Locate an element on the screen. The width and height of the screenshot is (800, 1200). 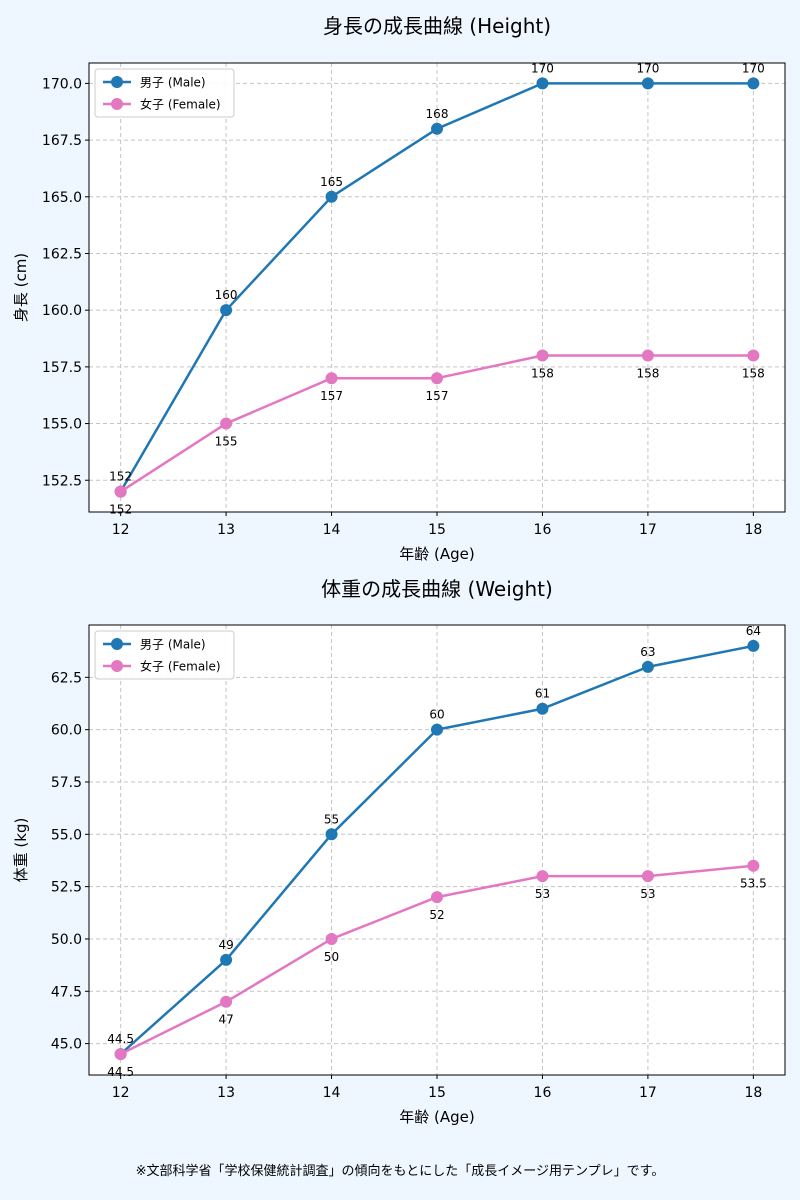
y-tick-label: 155.0 is located at coordinates (62, 425).